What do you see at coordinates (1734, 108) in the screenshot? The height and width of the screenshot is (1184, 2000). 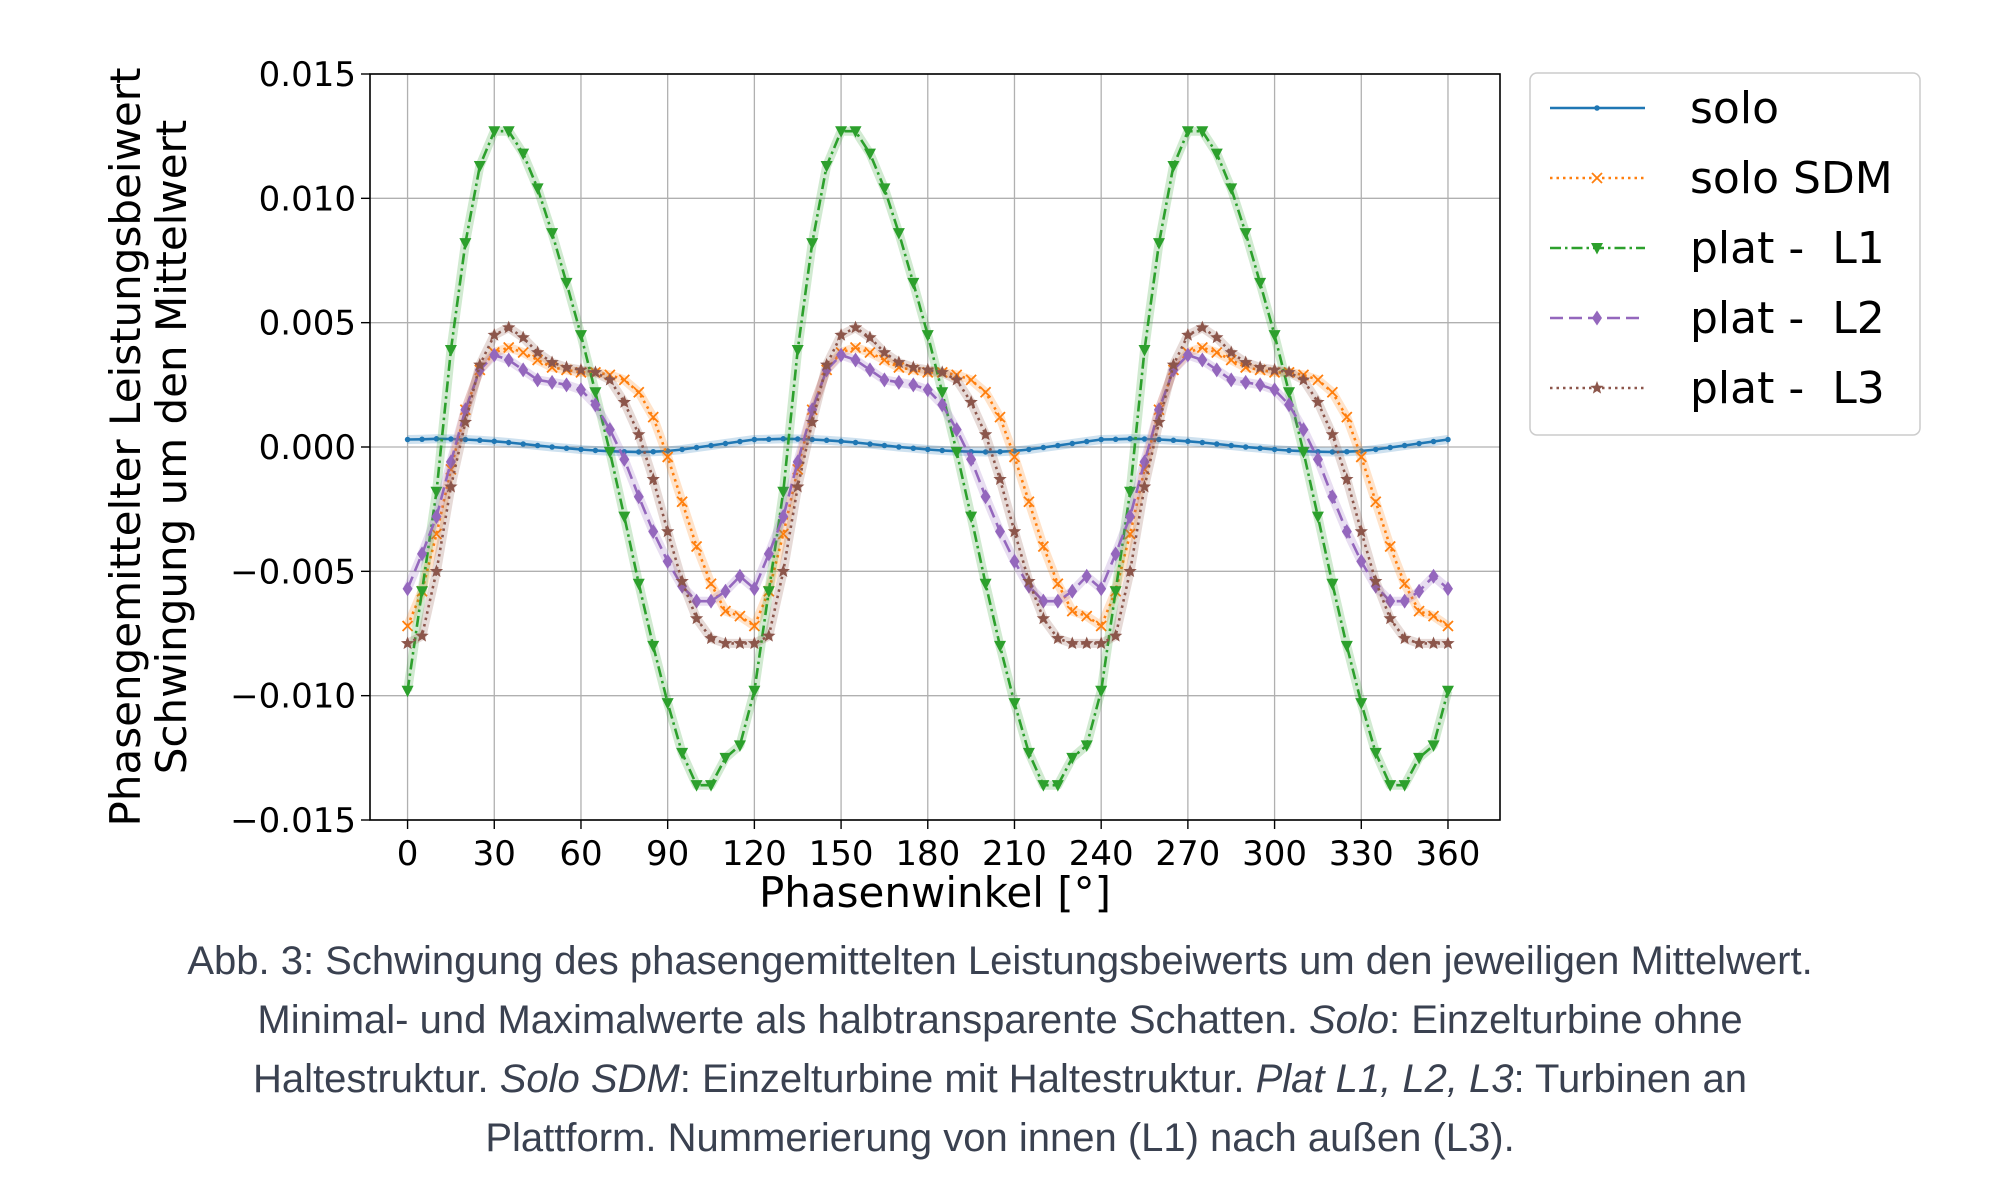 I see `legend-label: solo` at bounding box center [1734, 108].